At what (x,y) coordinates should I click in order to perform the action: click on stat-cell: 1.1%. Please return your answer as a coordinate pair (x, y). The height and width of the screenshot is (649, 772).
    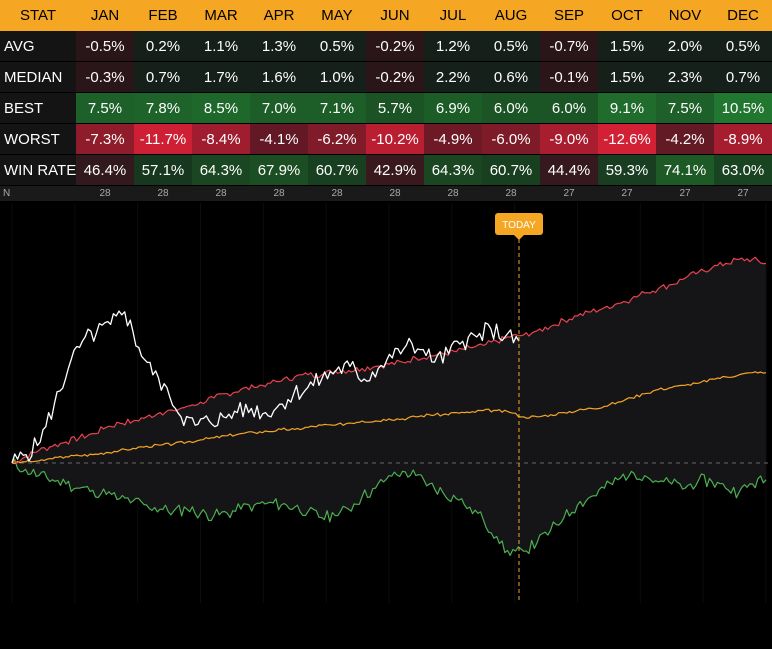
    Looking at the image, I should click on (221, 46).